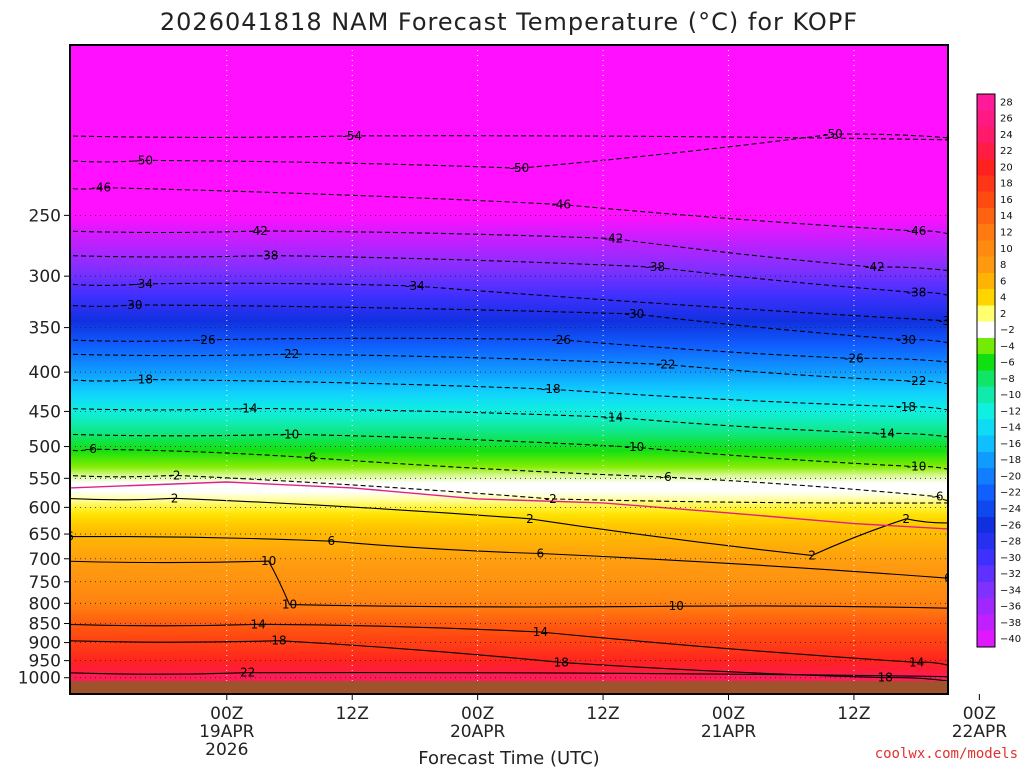  Describe the element at coordinates (45, 625) in the screenshot. I see `y-tick-label: 850` at that location.